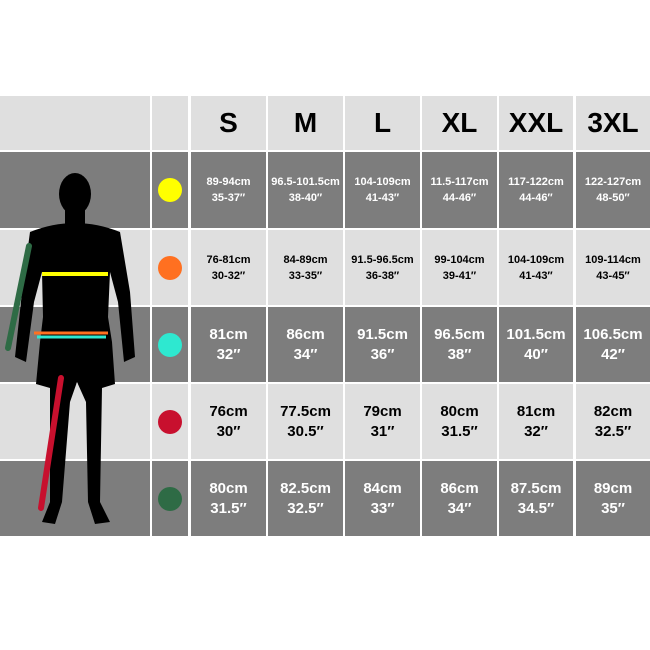 This screenshot has height=650, width=650. What do you see at coordinates (382, 508) in the screenshot?
I see `inch-value: 33″` at bounding box center [382, 508].